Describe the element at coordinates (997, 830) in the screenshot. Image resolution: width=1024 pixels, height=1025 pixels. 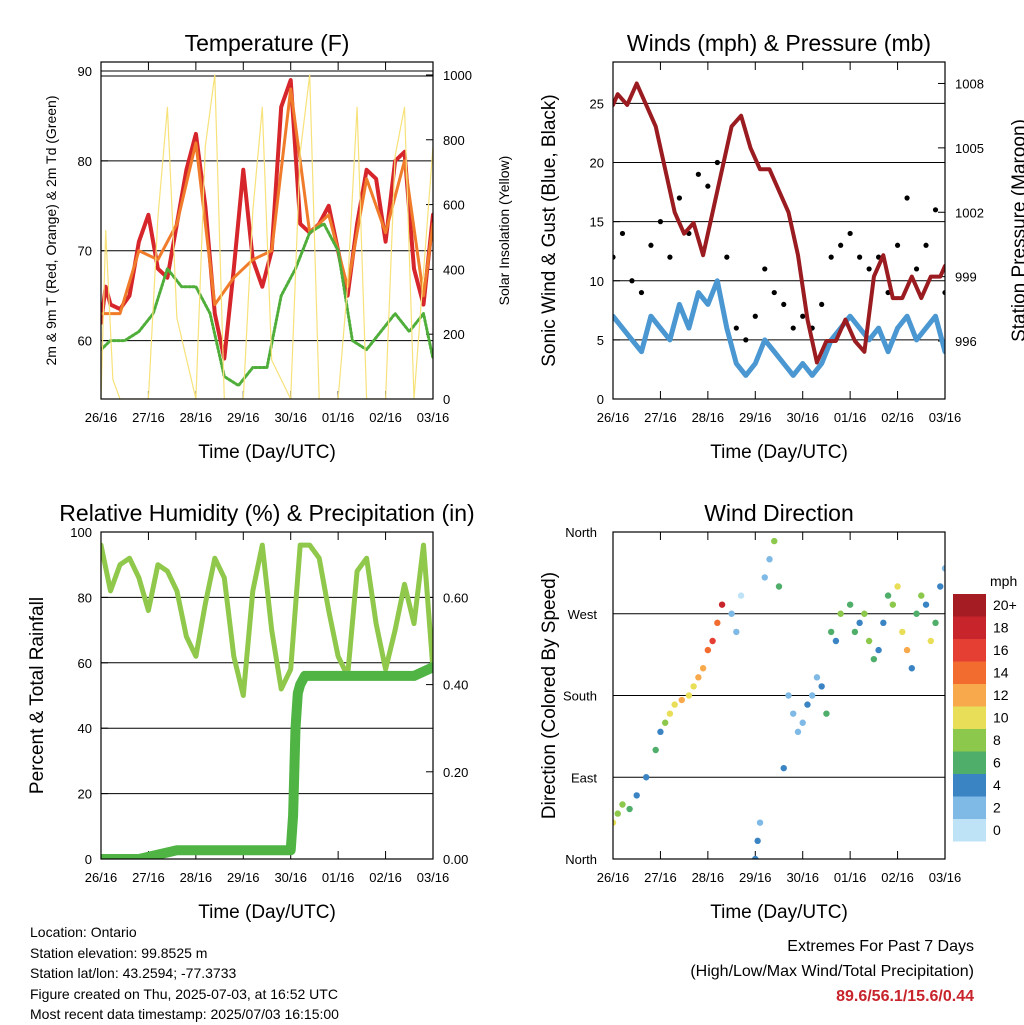
I see `legend-label: 0` at that location.